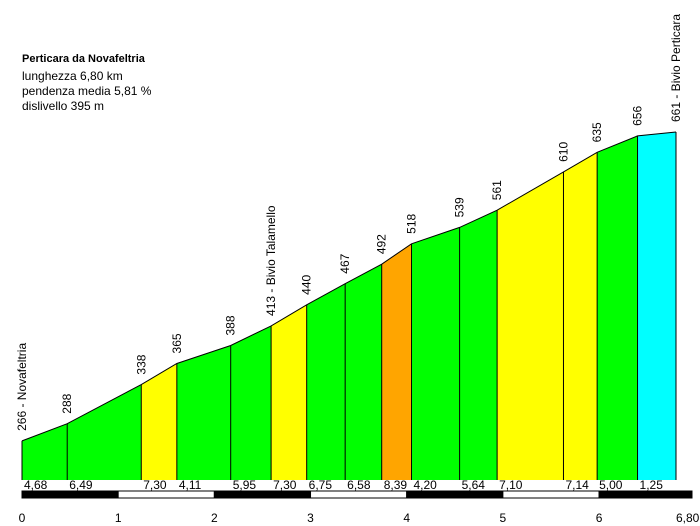  Describe the element at coordinates (345, 263) in the screenshot. I see `elevation-label: 467` at that location.